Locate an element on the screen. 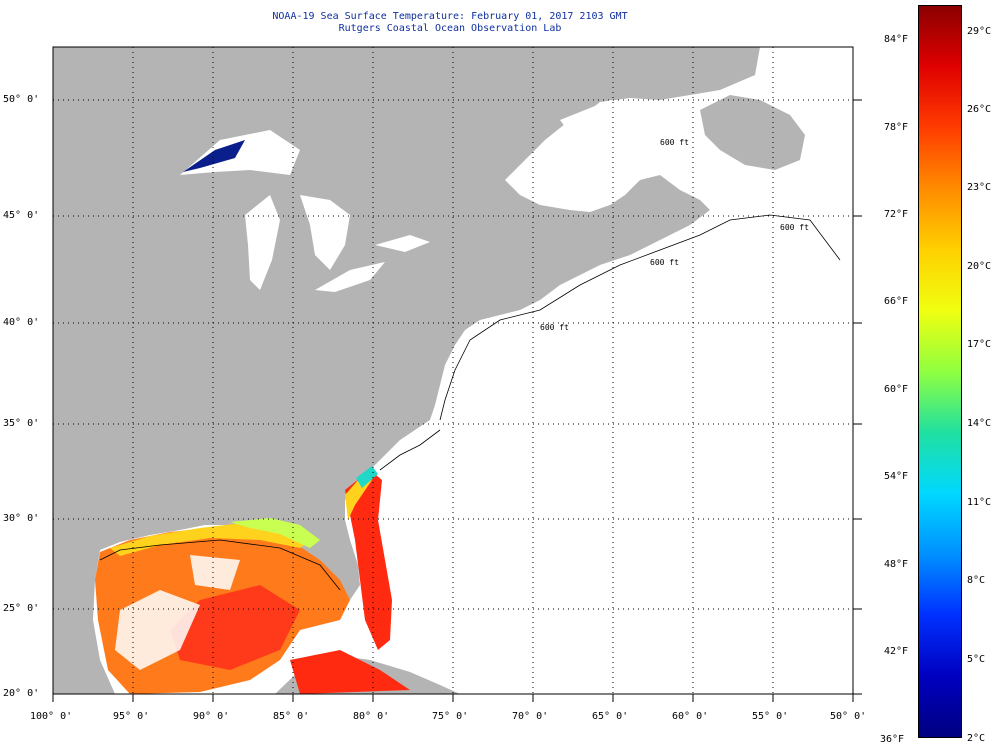  colorbar-c-label: 11°C is located at coordinates (979, 502).